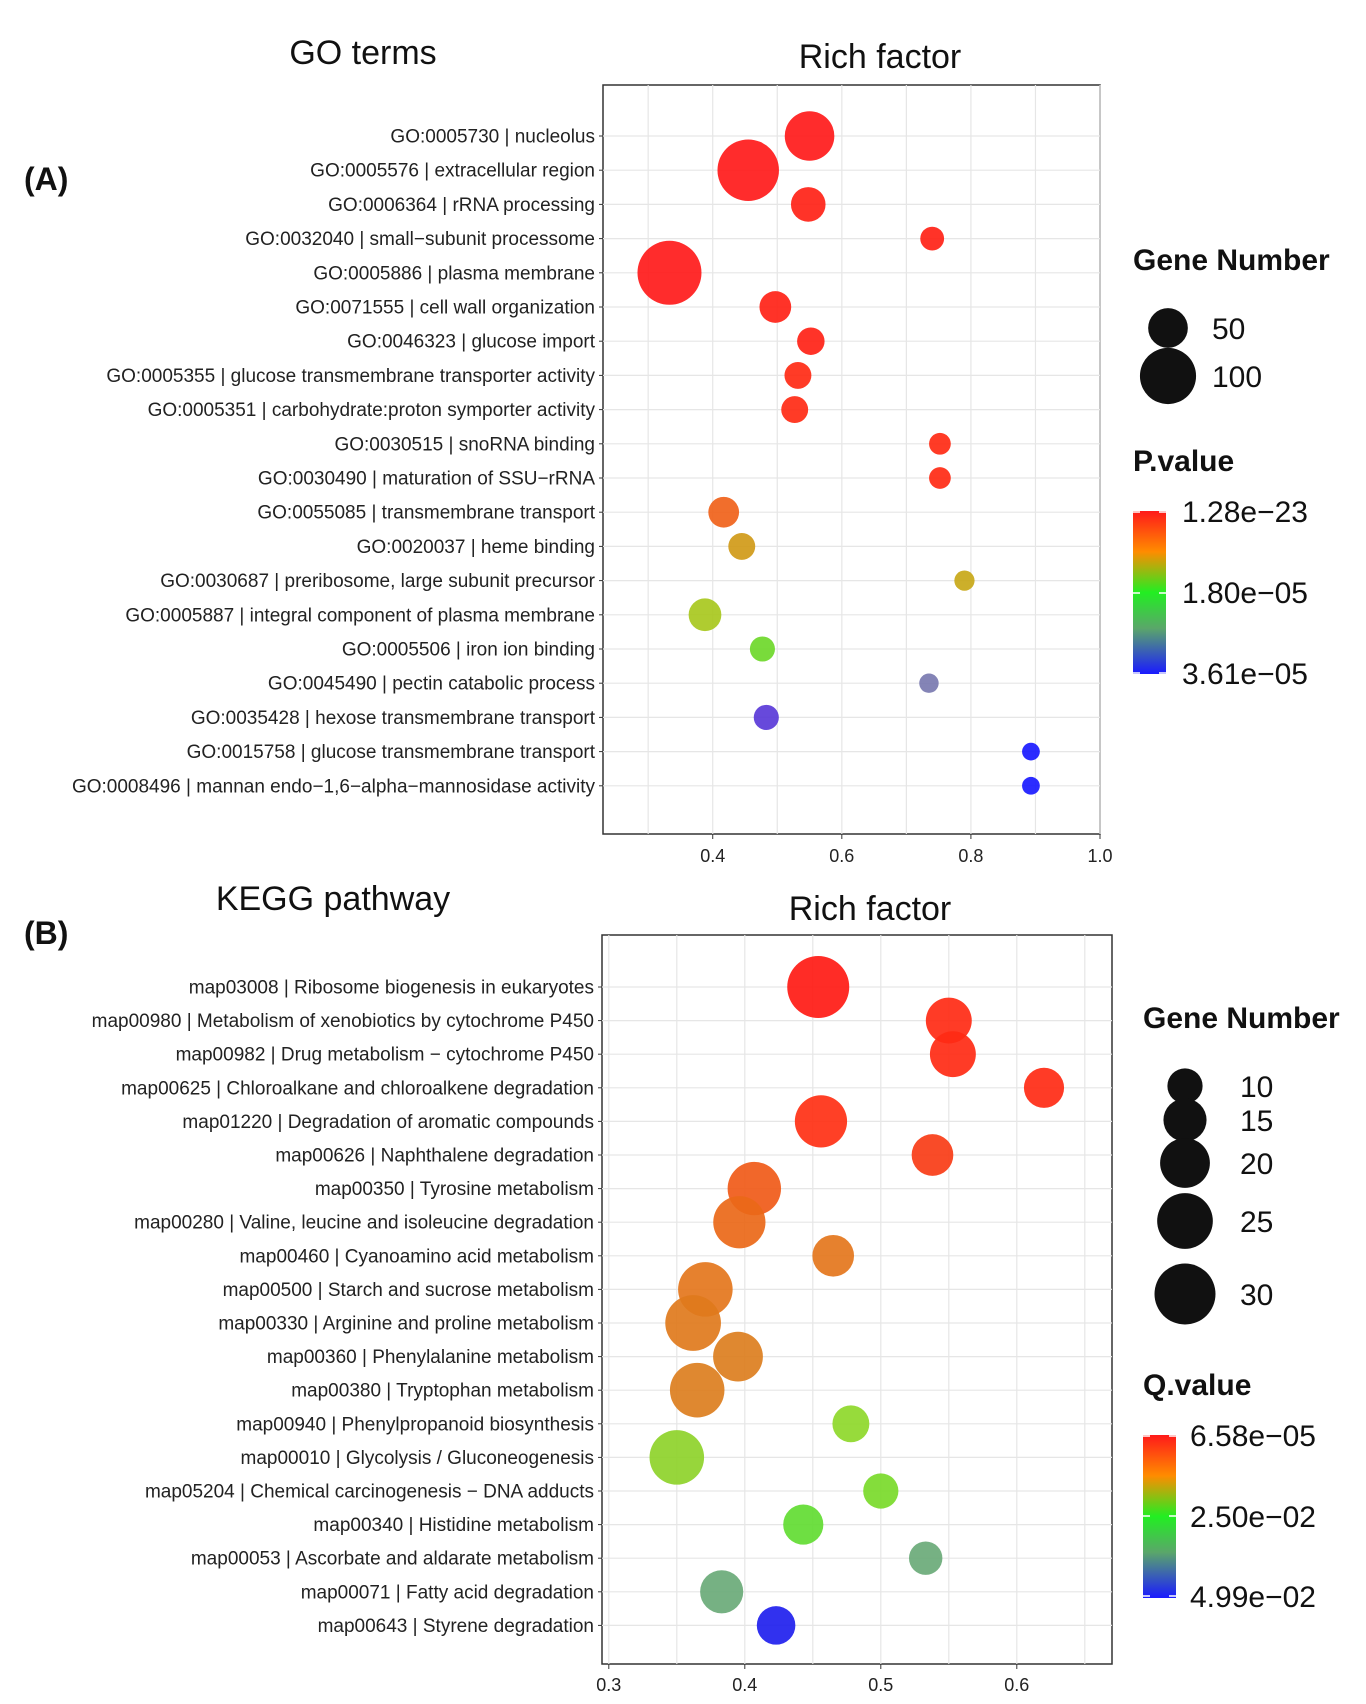 This screenshot has height=1704, width=1366. Describe the element at coordinates (447, 1592) in the screenshot. I see `panel-b-term-label: map00071 | Fatty acid degradation` at that location.